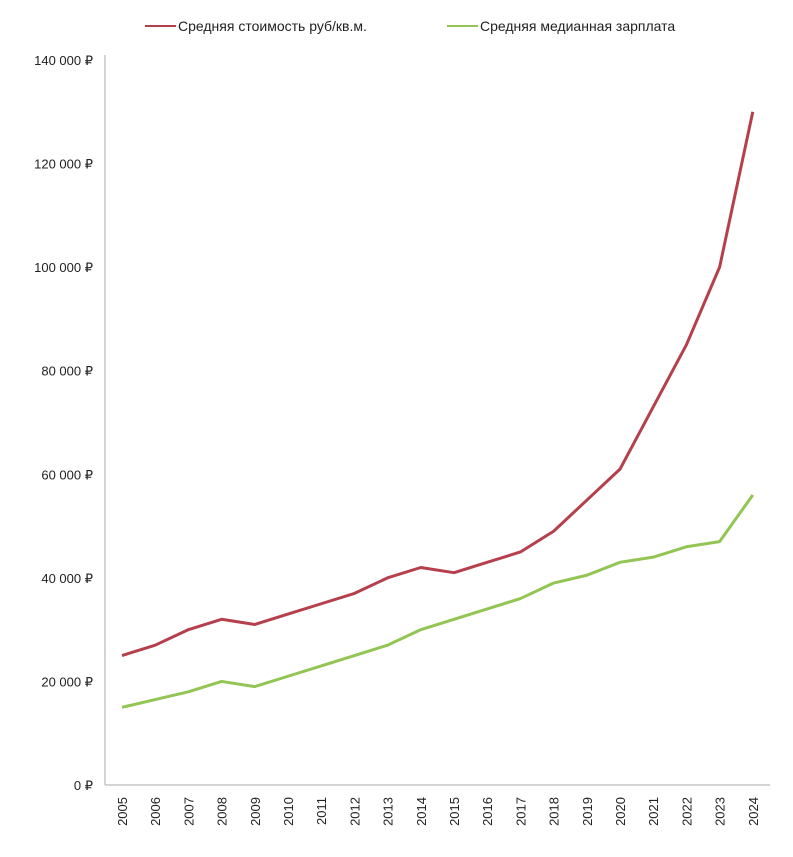 Image resolution: width=793 pixels, height=857 pixels. I want to click on x-tick-label: 2010, so click(288, 811).